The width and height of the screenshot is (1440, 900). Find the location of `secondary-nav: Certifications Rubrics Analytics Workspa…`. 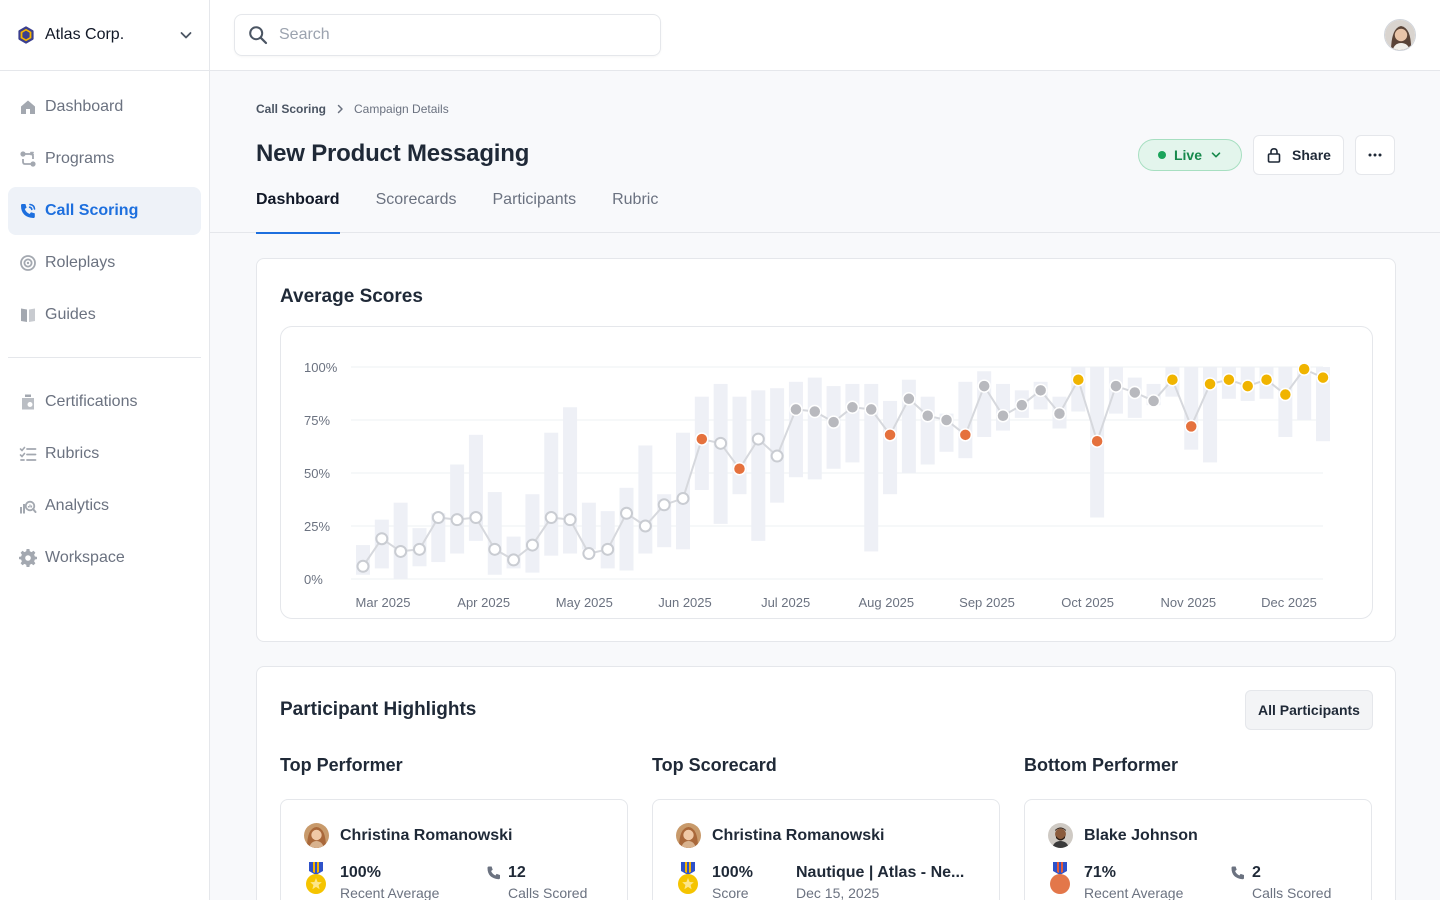

secondary-nav: Certifications Rubrics Analytics Workspa… is located at coordinates (104, 480).